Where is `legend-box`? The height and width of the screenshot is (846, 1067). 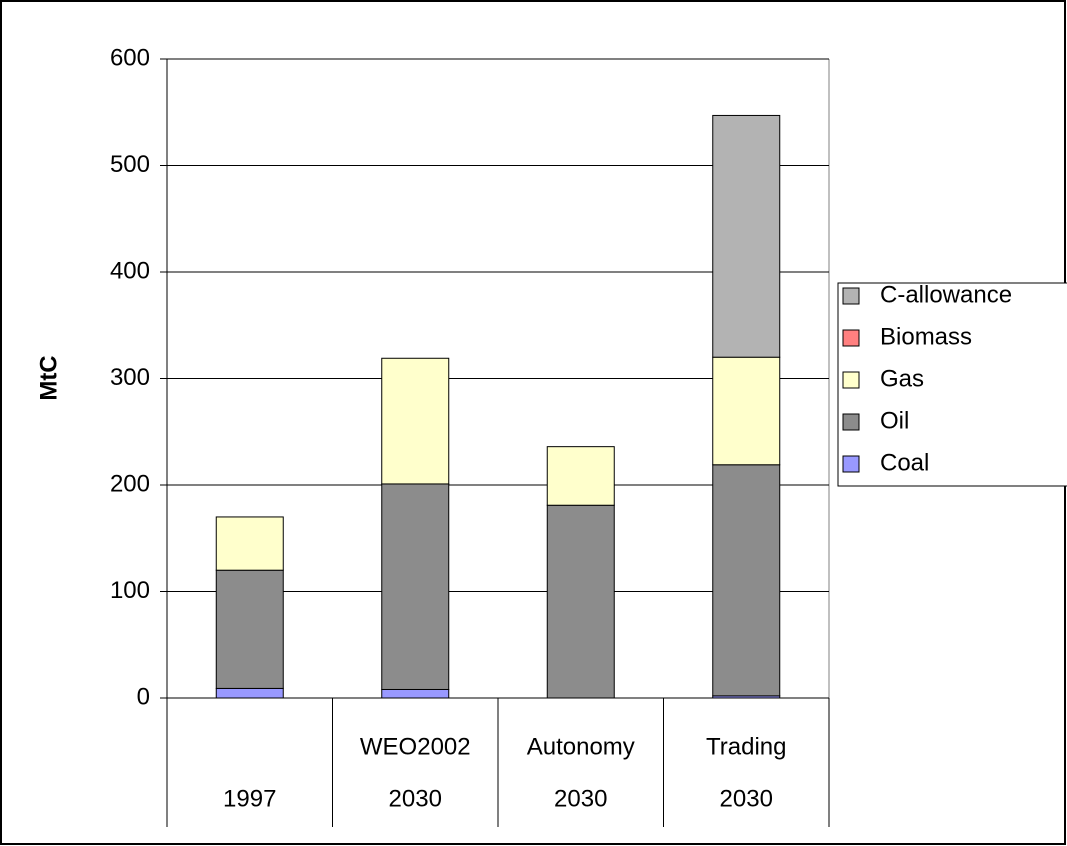
legend-box is located at coordinates (952, 384).